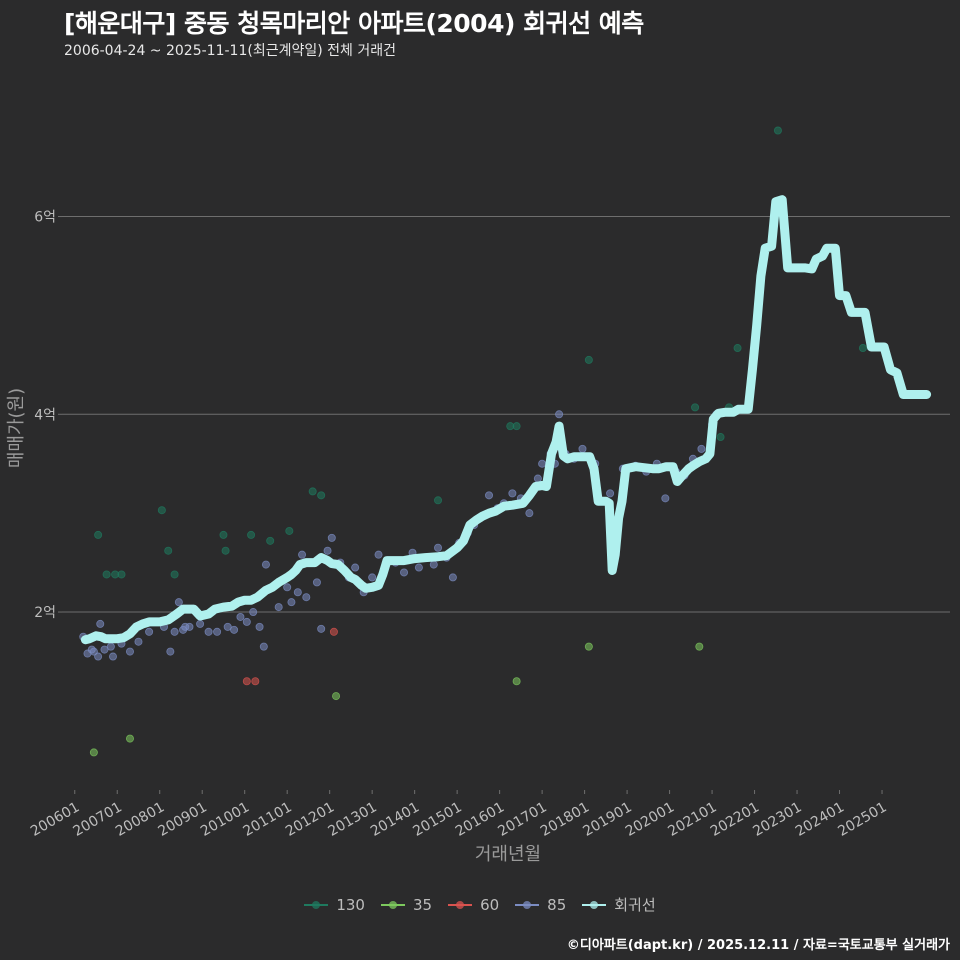 The height and width of the screenshot is (960, 960). What do you see at coordinates (473, 905) in the screenshot?
I see `legend-item-60: 60` at bounding box center [473, 905].